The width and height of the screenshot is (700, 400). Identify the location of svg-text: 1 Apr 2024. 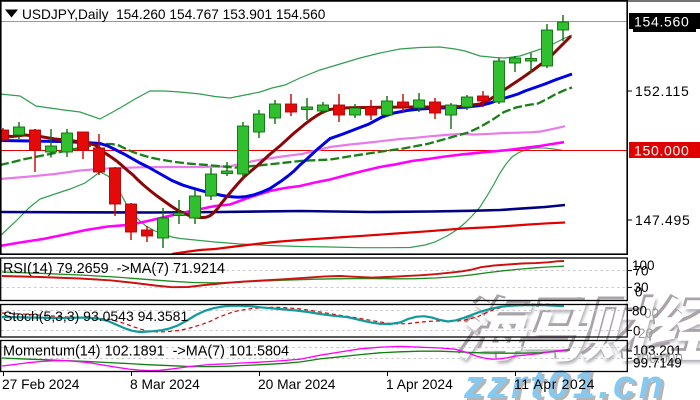
(419, 384).